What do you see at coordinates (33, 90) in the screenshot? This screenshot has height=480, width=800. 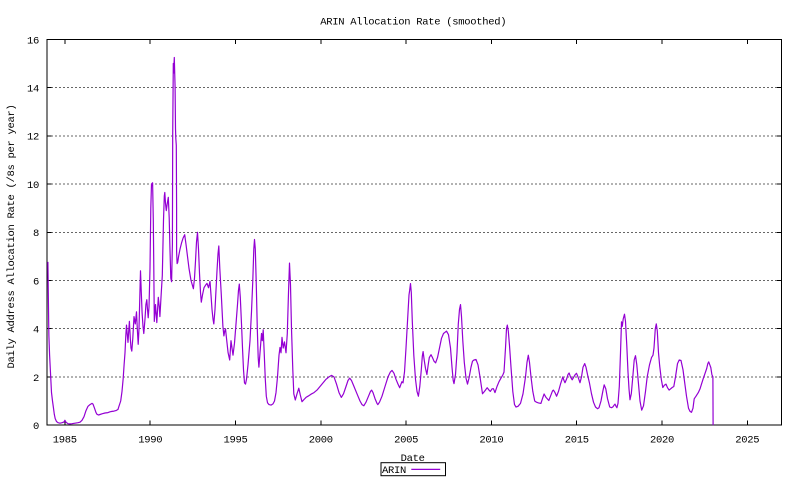 I see `svg-text: 14` at bounding box center [33, 90].